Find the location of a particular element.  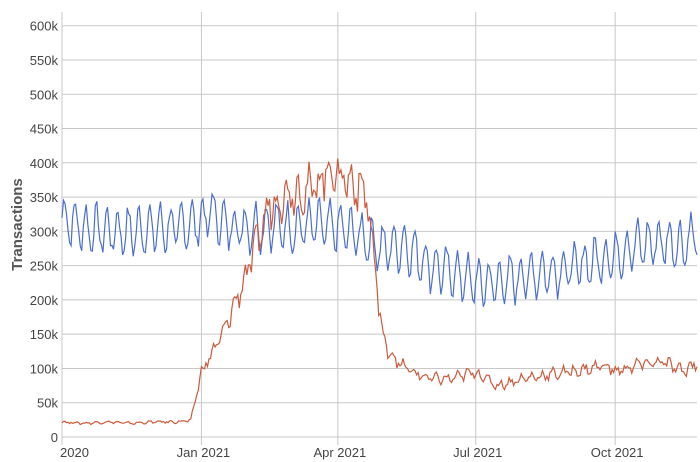

x-tick-label: Apr 2021 is located at coordinates (339, 452).